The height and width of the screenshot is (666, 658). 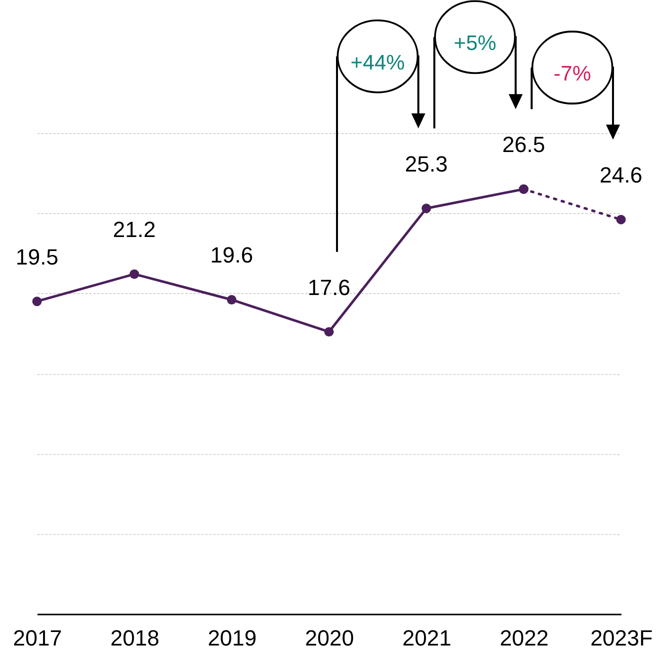 I want to click on x-tick-label: 2017, so click(x=37, y=638).